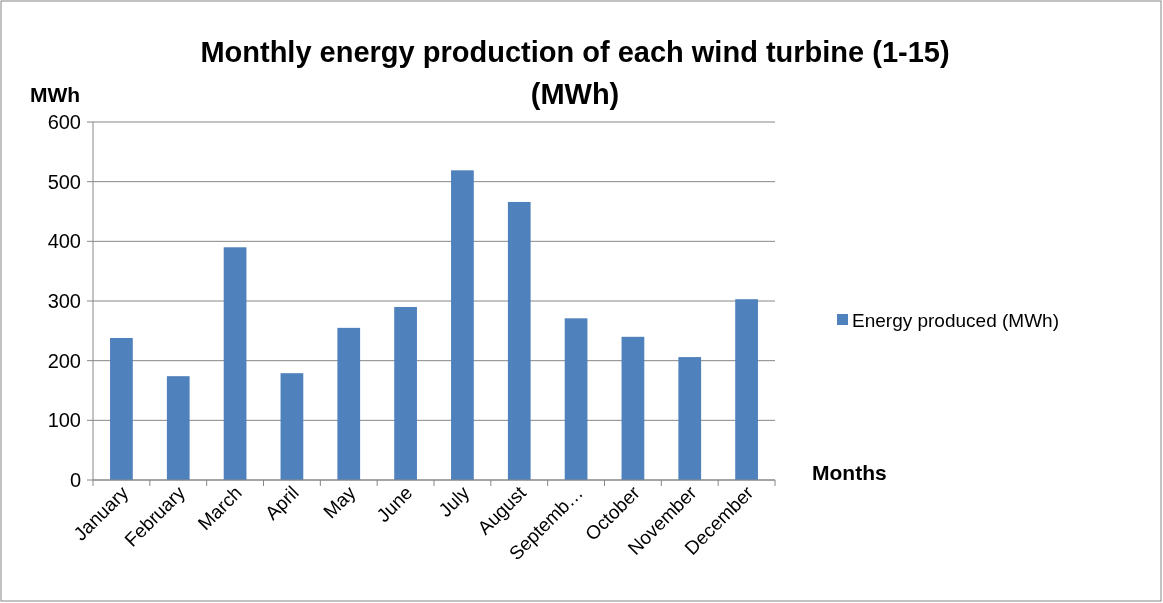 The height and width of the screenshot is (603, 1163). Describe the element at coordinates (64, 360) in the screenshot. I see `y-tick-label: 200` at that location.